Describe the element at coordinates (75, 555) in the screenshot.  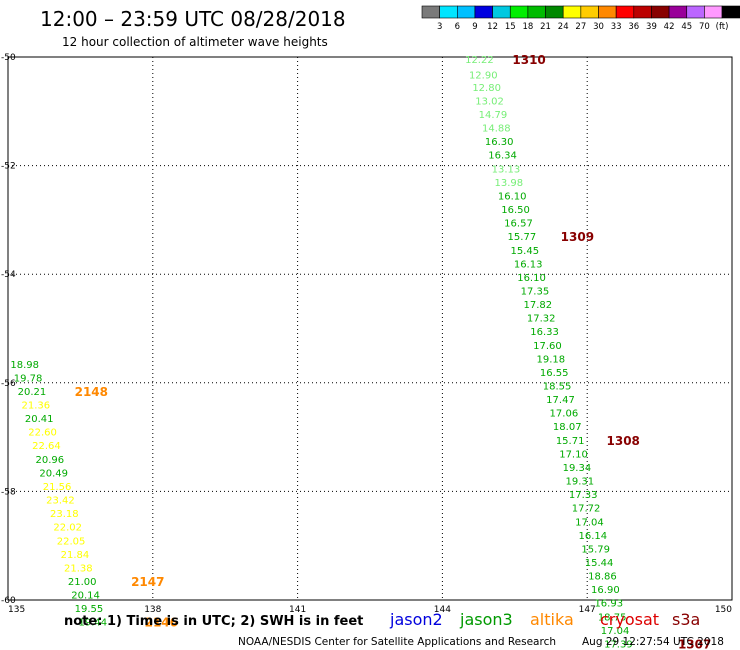
I see `wave-height-point: 21.84` at that location.